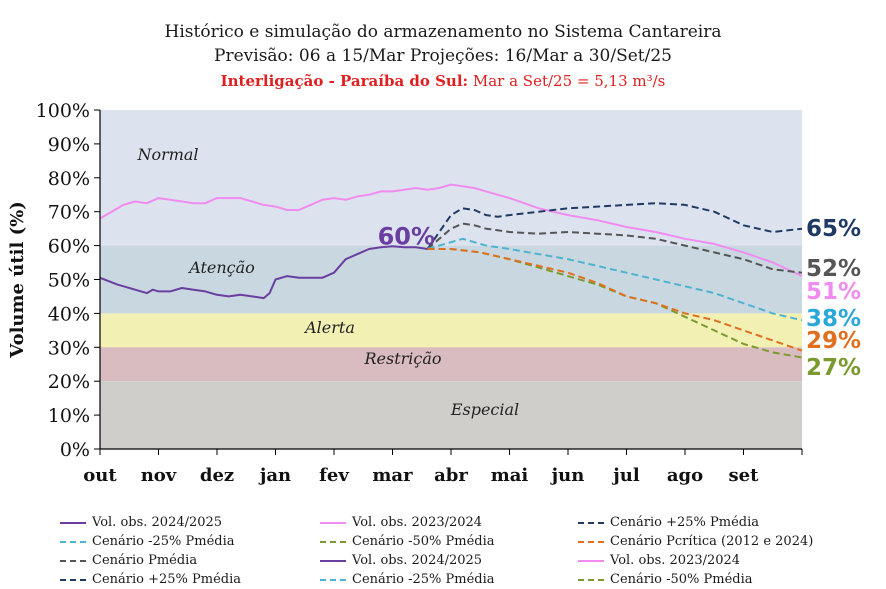 The image size is (886, 589). I want to click on y-tick-label: 100%, so click(63, 111).